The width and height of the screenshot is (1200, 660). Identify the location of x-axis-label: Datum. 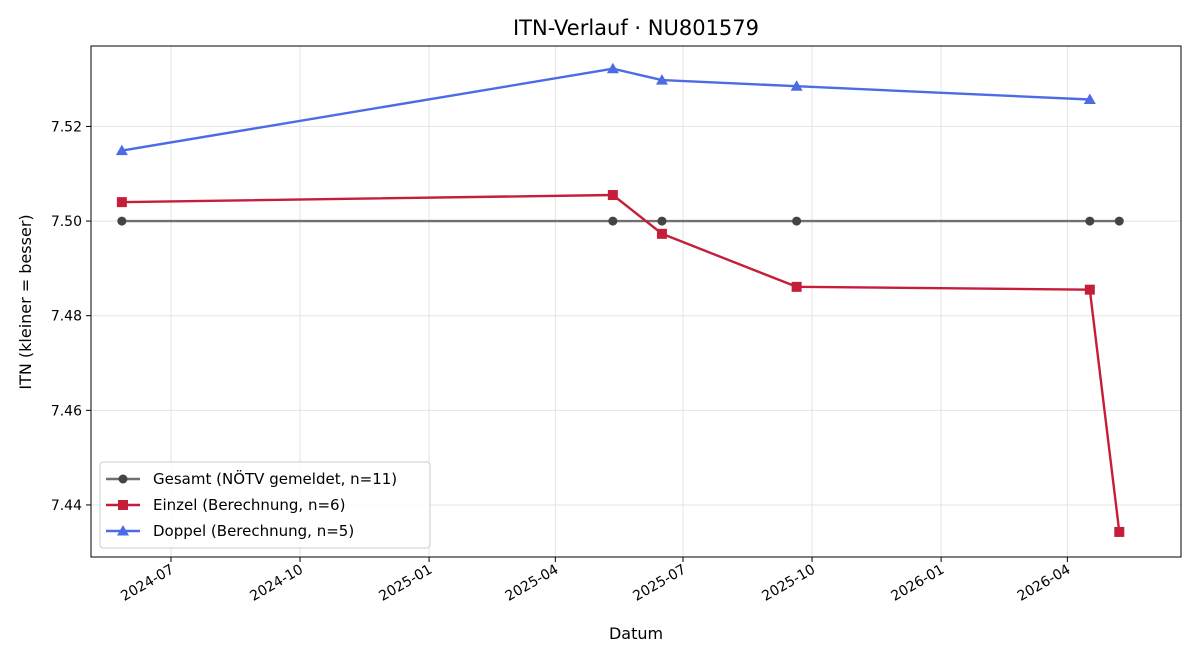
(636, 633).